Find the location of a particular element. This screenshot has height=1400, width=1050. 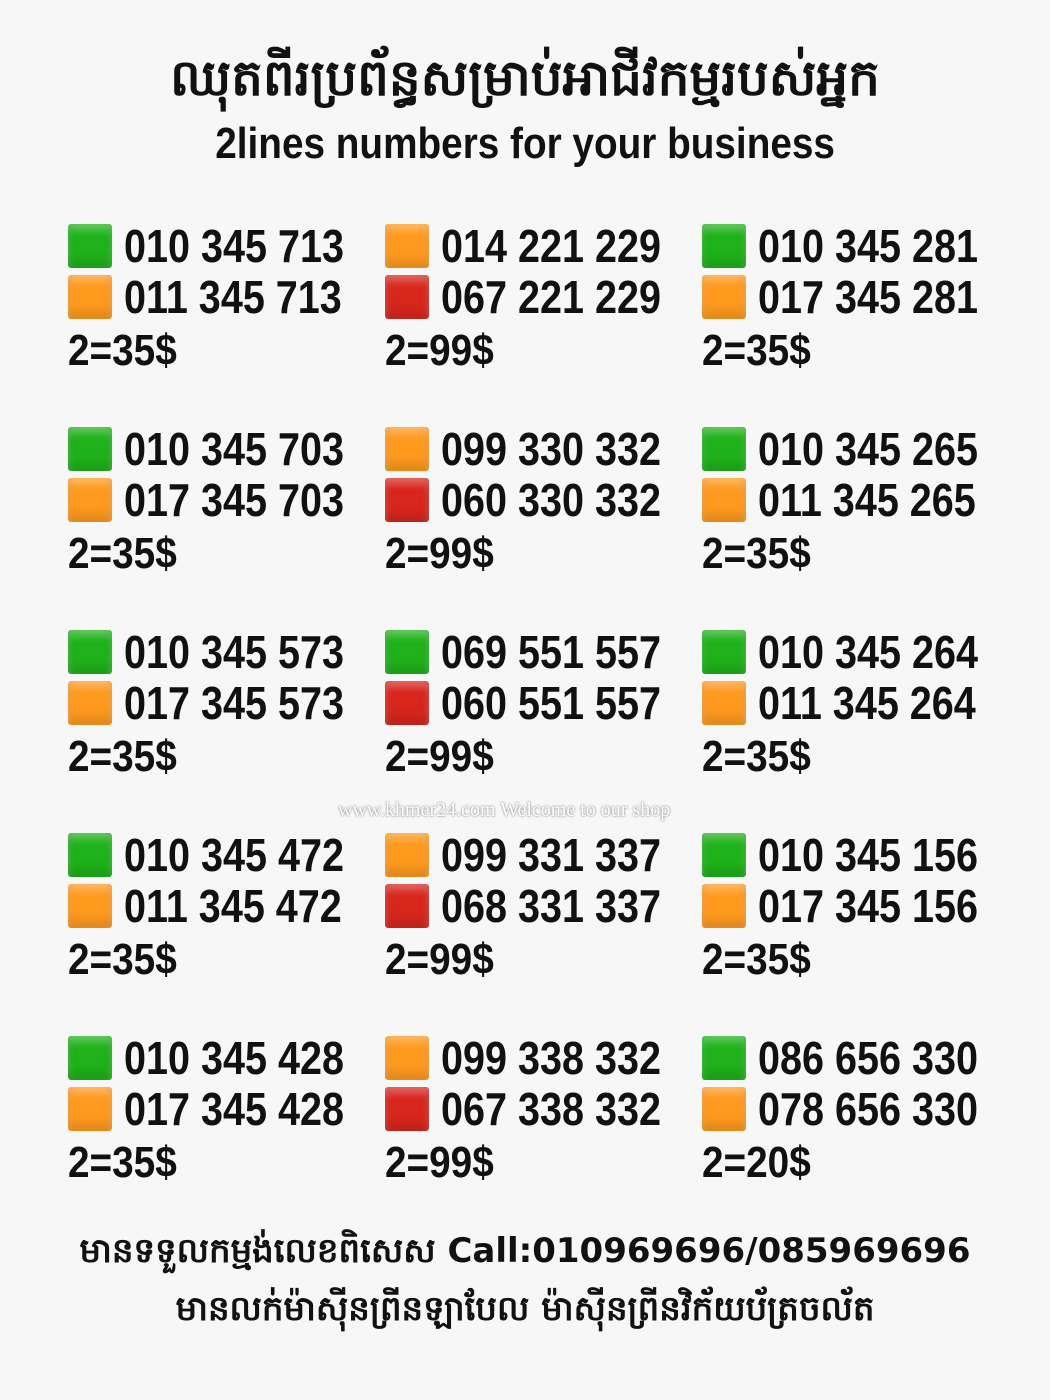

phone-line: 017 345 573 is located at coordinates (224, 703).